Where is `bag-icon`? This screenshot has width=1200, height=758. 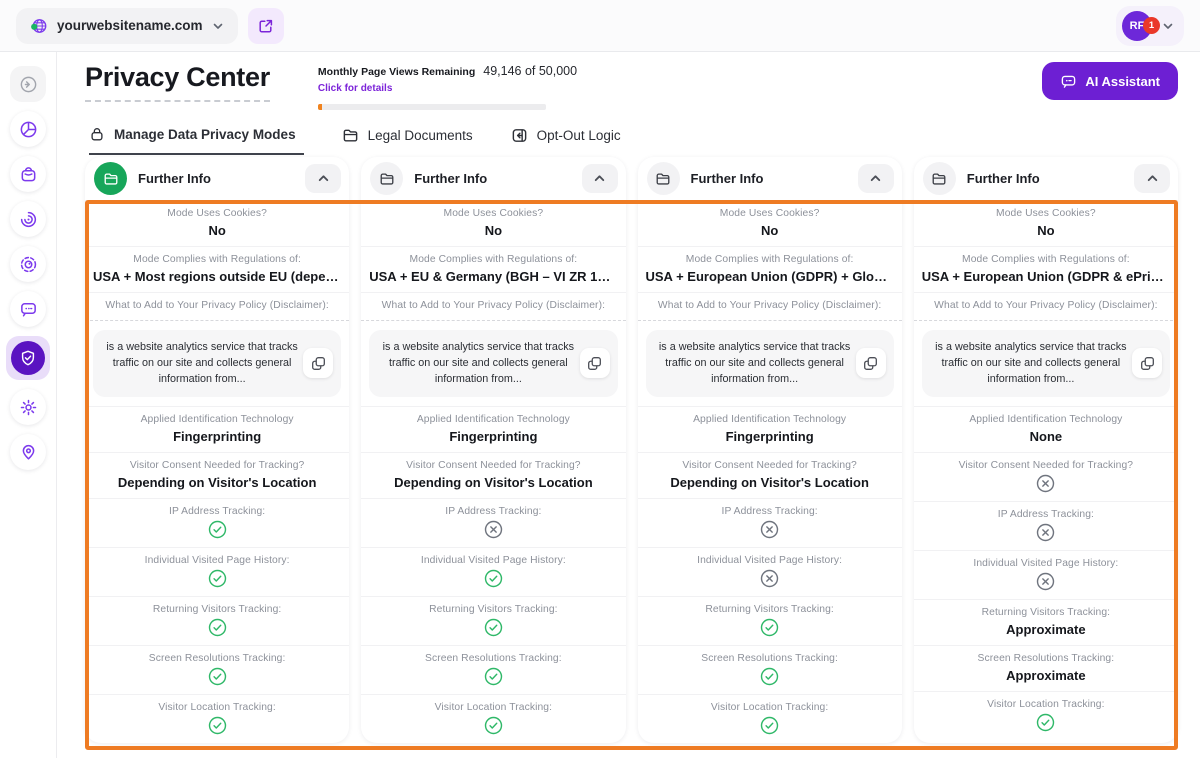
bag-icon is located at coordinates (28, 174).